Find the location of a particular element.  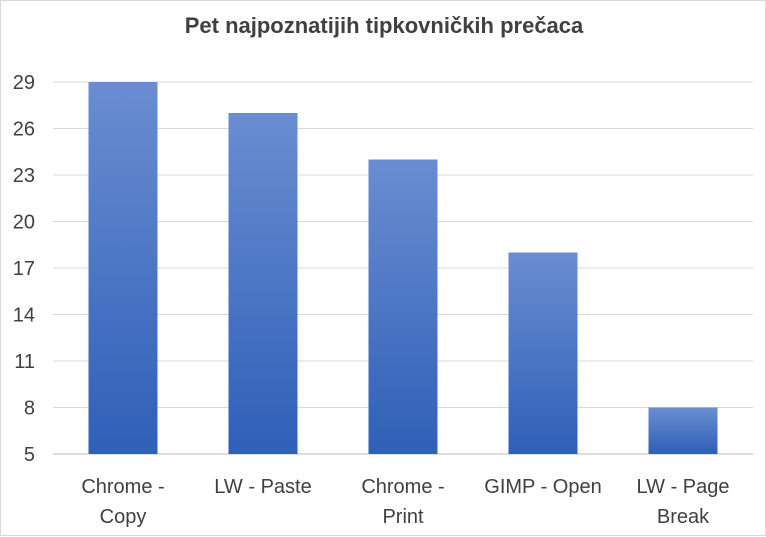

y-tick-label: 5 is located at coordinates (29, 455).